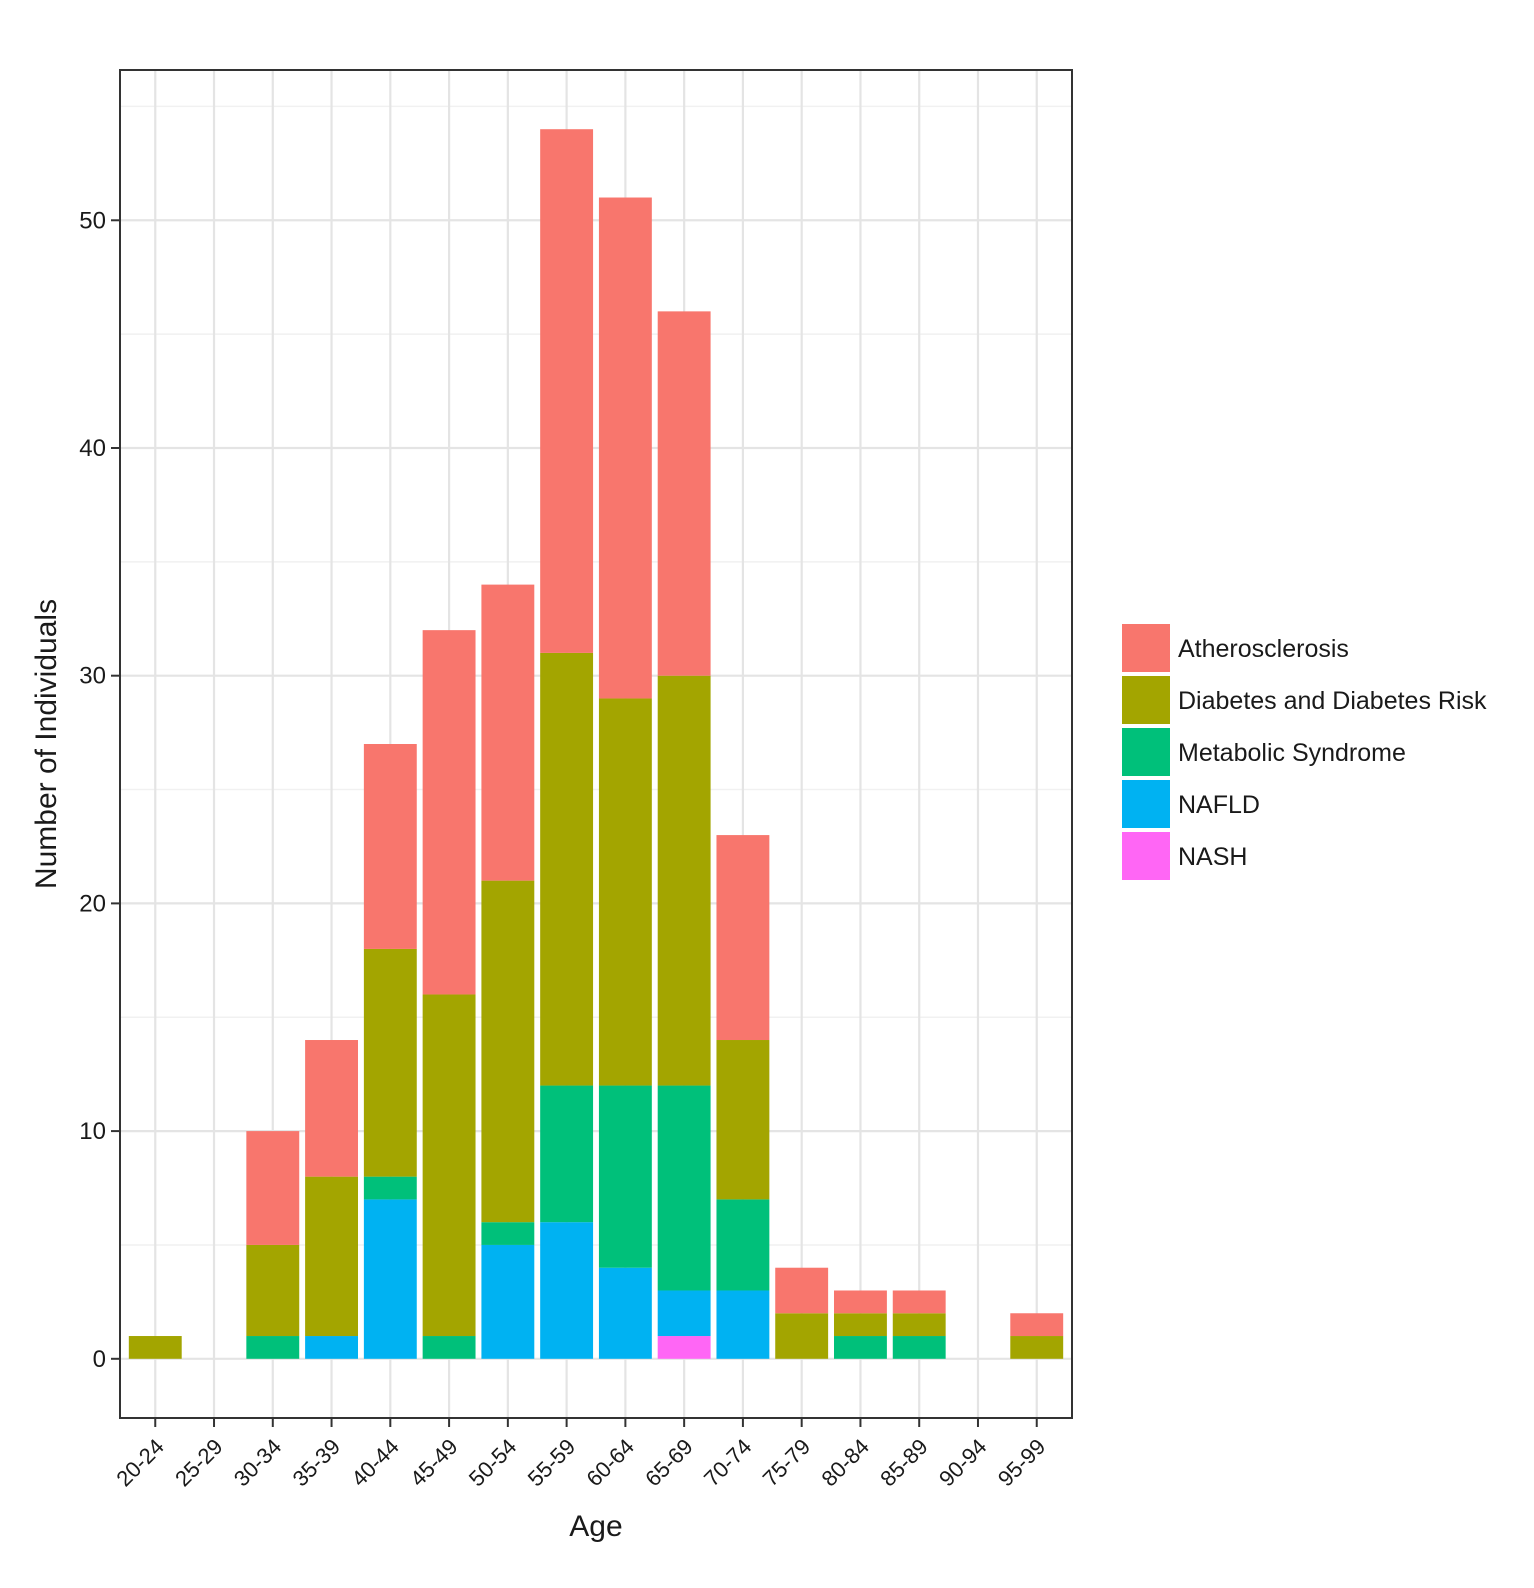  I want to click on legend-label-nafld: NAFLD, so click(1219, 805).